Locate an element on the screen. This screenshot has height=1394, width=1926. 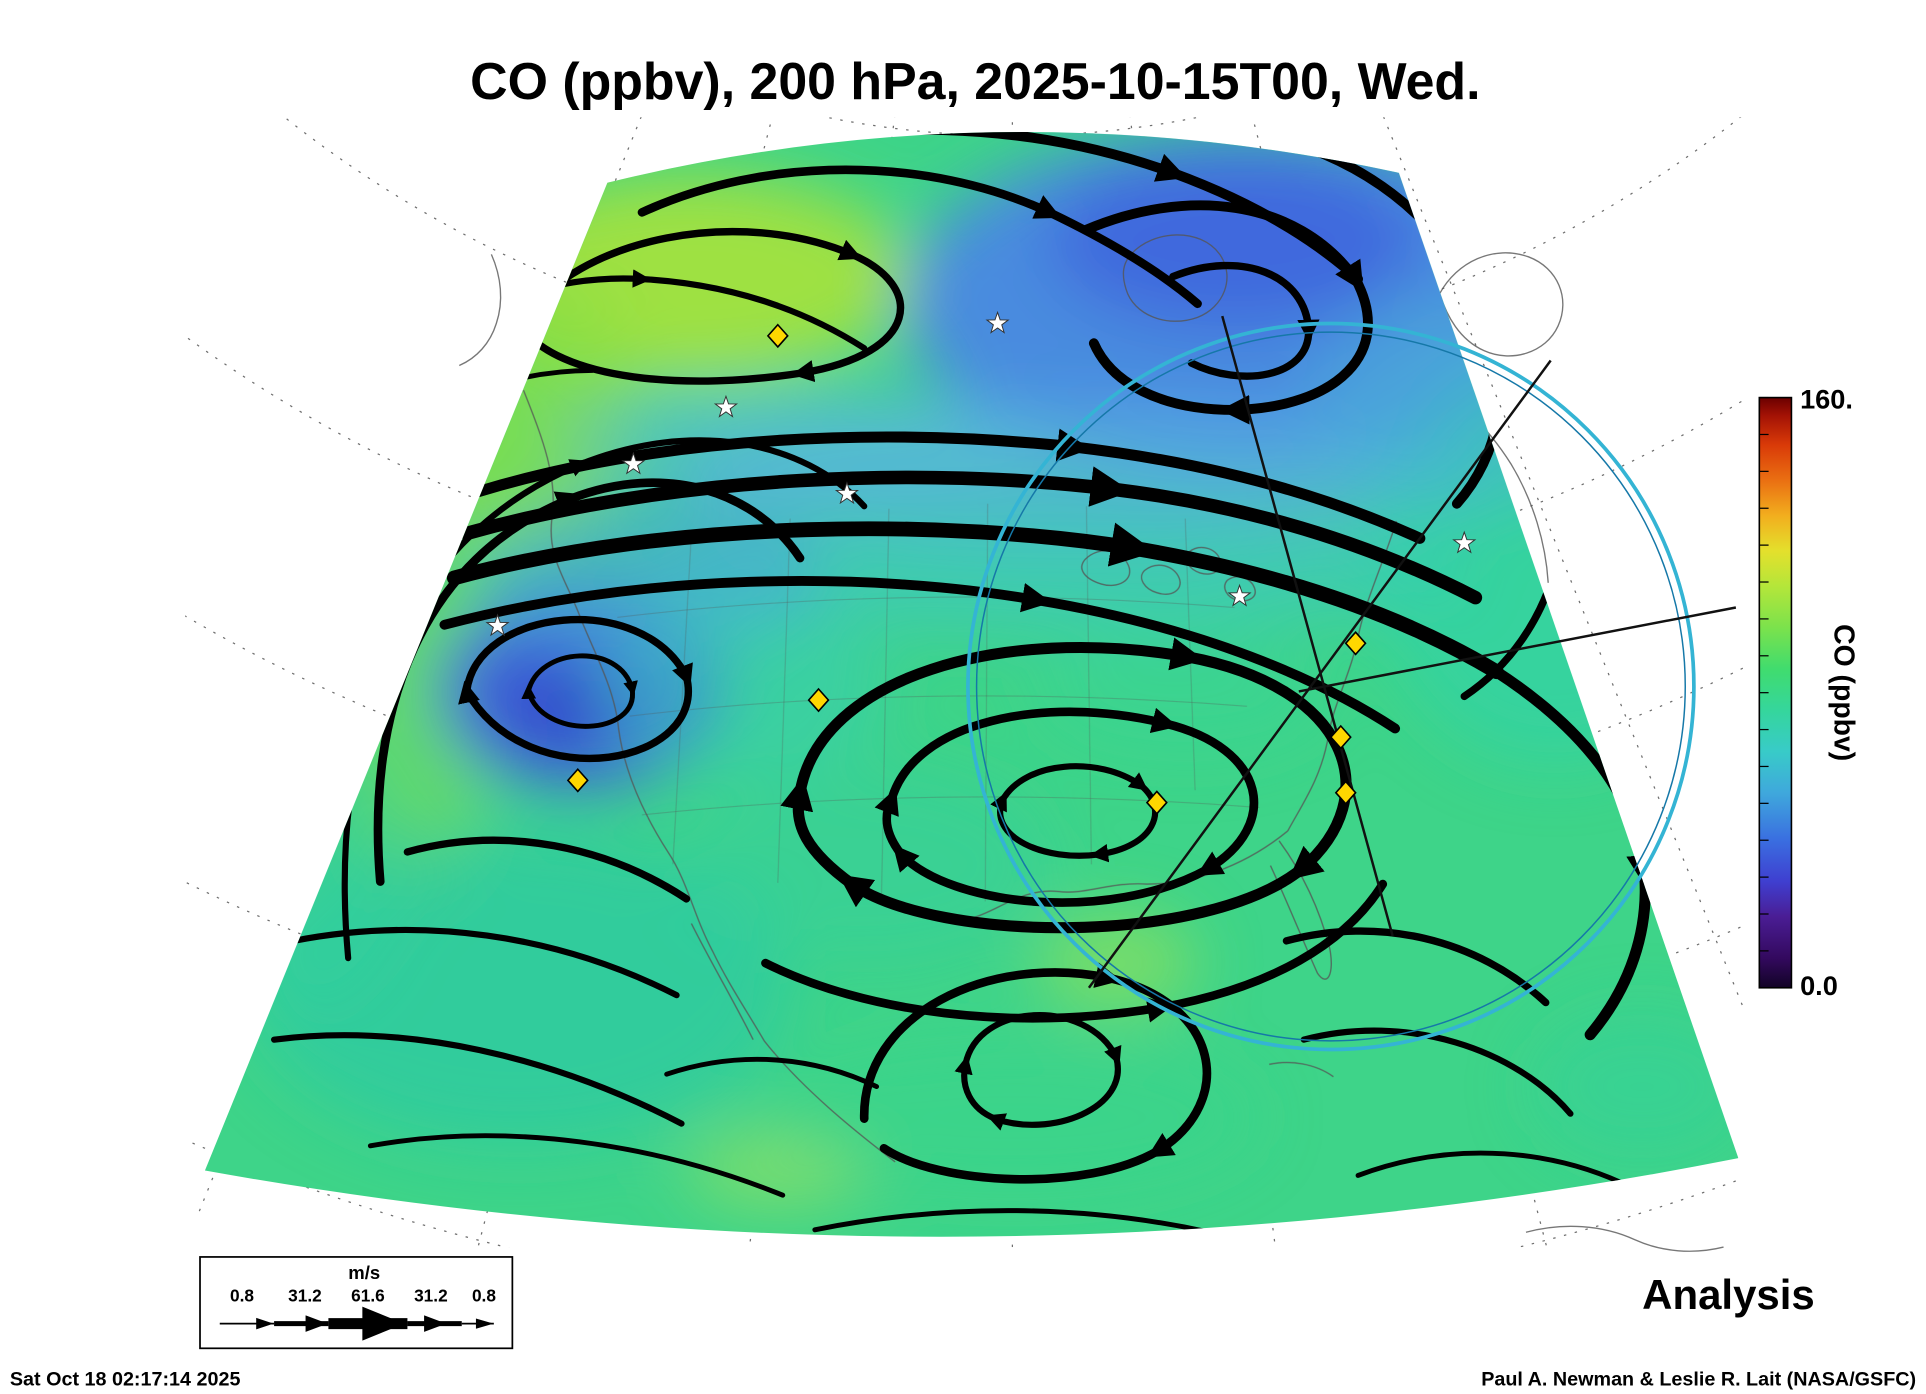
colorbar: 160. 0.0 CO (ppbv) is located at coordinates (1809, 692).